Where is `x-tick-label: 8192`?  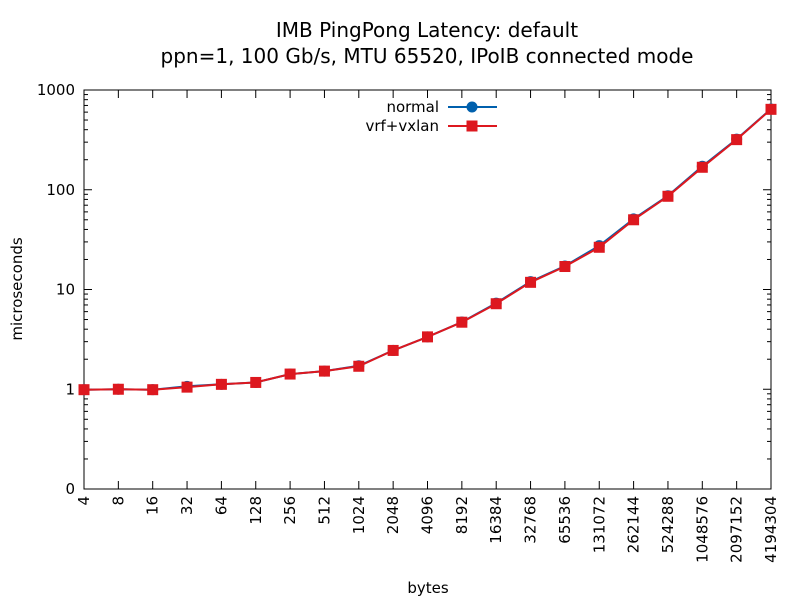
x-tick-label: 8192 is located at coordinates (462, 515).